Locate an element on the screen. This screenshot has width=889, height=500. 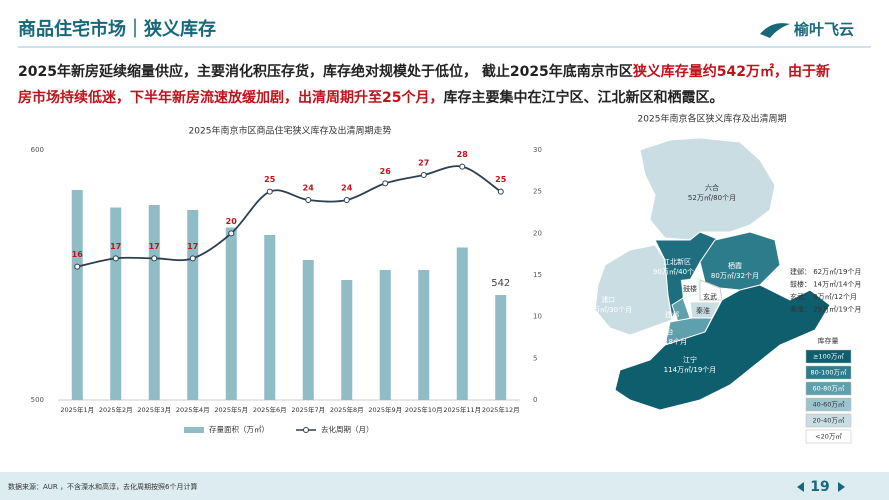
summary-highlight: 房市场持续低迷，下半年新房流速放缓加剧，出清周期升至25个月， is located at coordinates (230, 97).